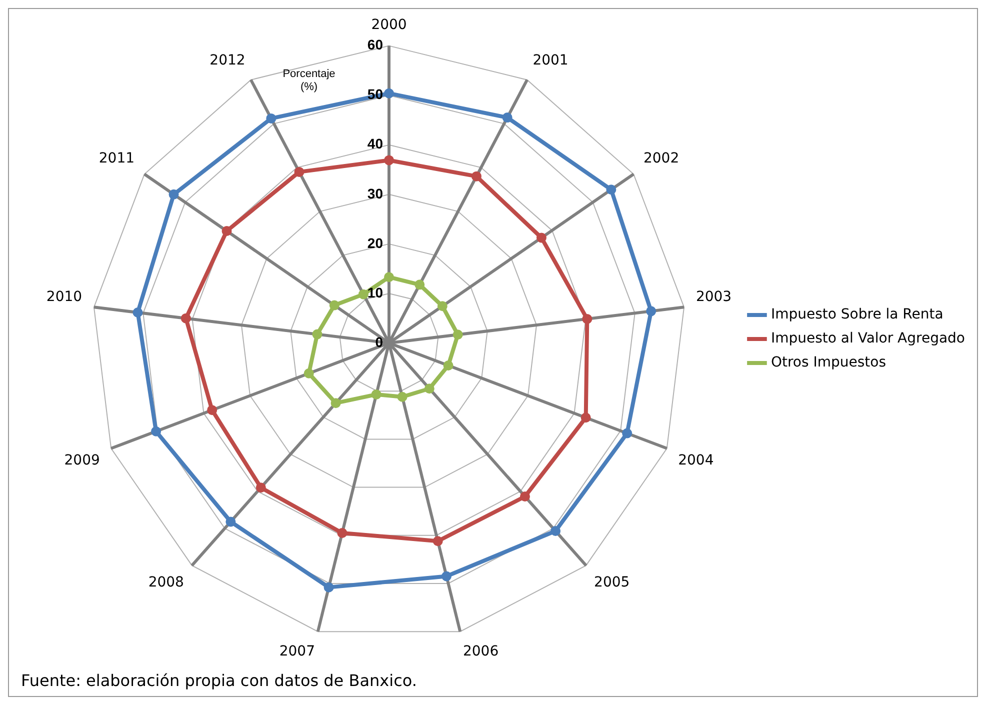 This screenshot has width=986, height=710. I want to click on y-tick-label: 40, so click(375, 144).